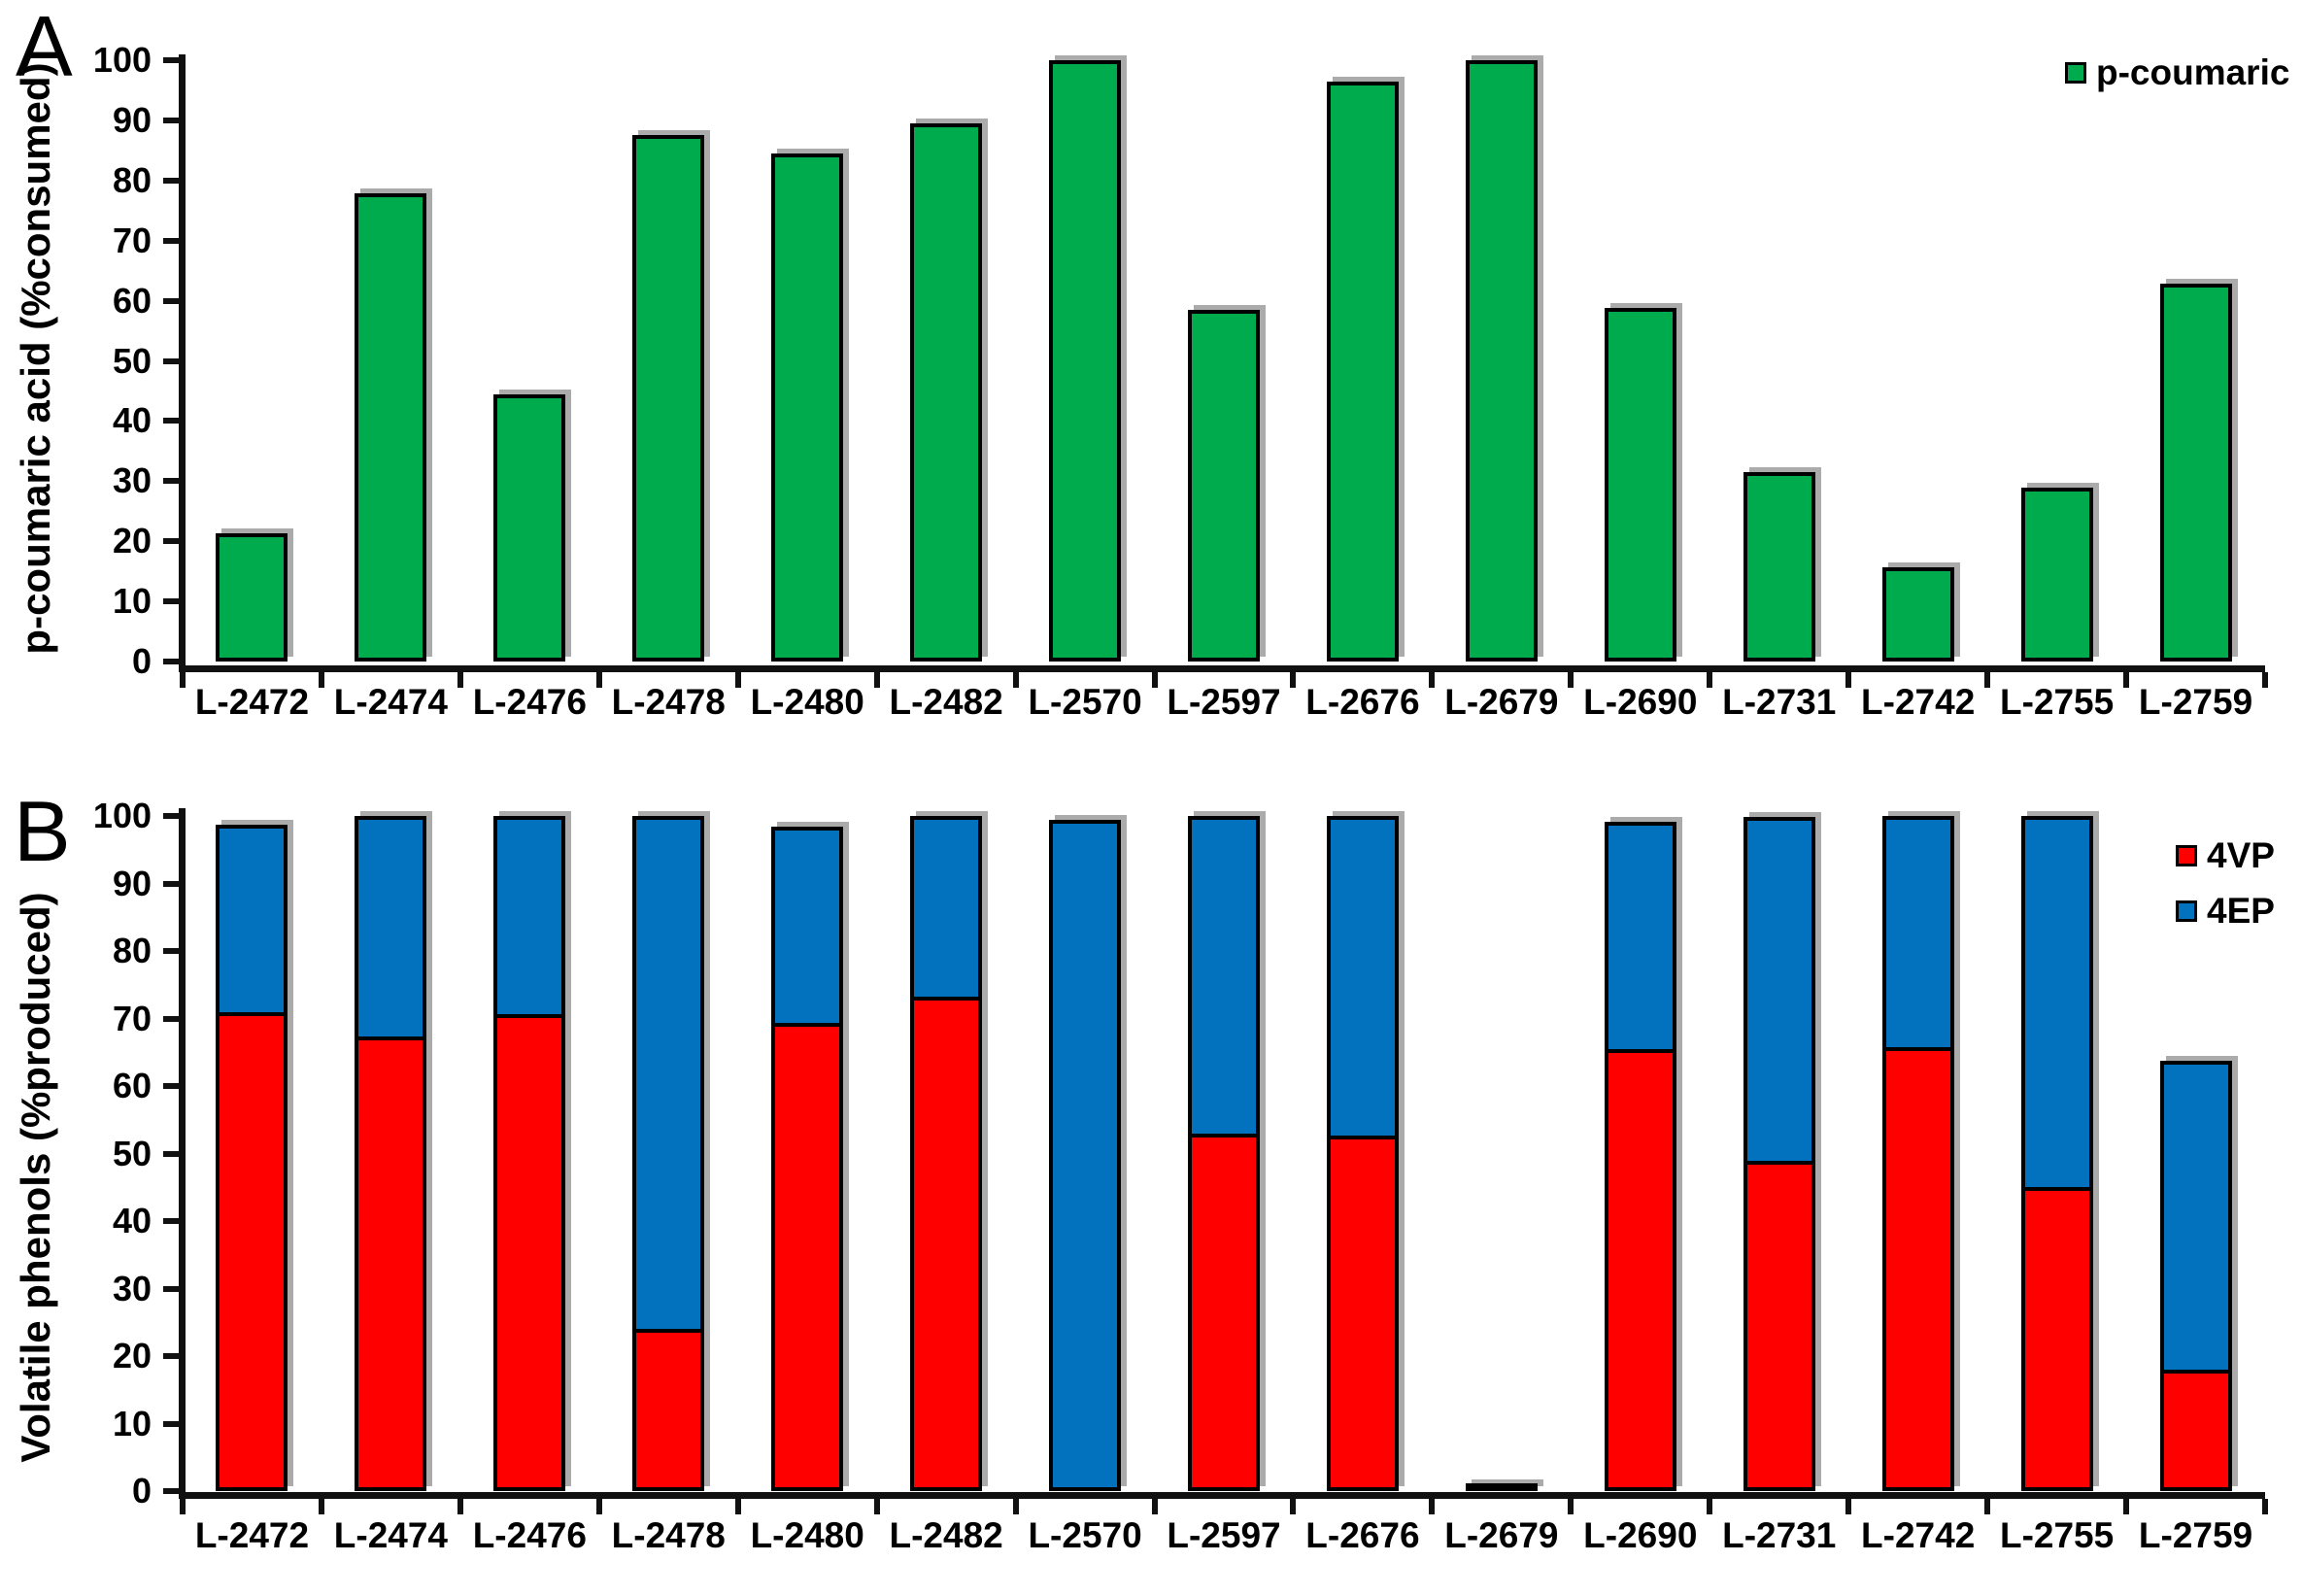  Describe the element at coordinates (43, 831) in the screenshot. I see `panel-b-letter: B` at that location.